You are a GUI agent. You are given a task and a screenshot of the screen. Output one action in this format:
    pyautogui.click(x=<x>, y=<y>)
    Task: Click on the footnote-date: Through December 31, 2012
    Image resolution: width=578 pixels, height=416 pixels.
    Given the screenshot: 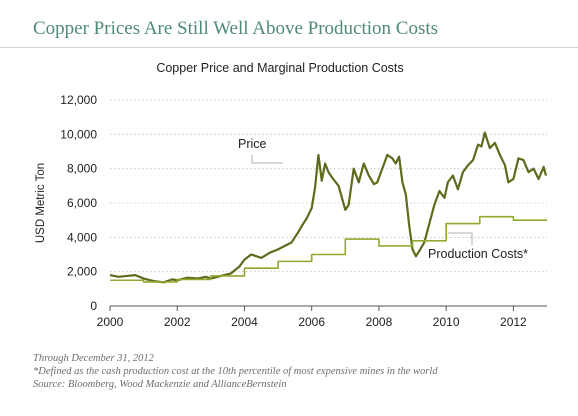 What is the action you would take?
    pyautogui.click(x=93, y=358)
    